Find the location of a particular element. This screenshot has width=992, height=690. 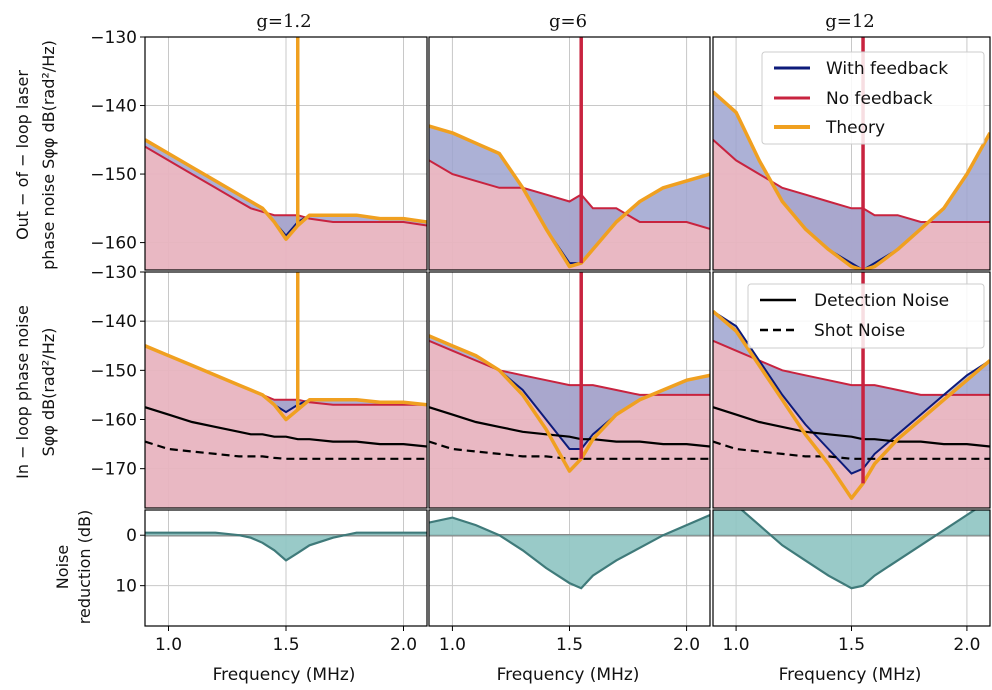

panel-r3-c1: 0 10 1.0 1.5 2.0 is located at coordinates (271, 582).